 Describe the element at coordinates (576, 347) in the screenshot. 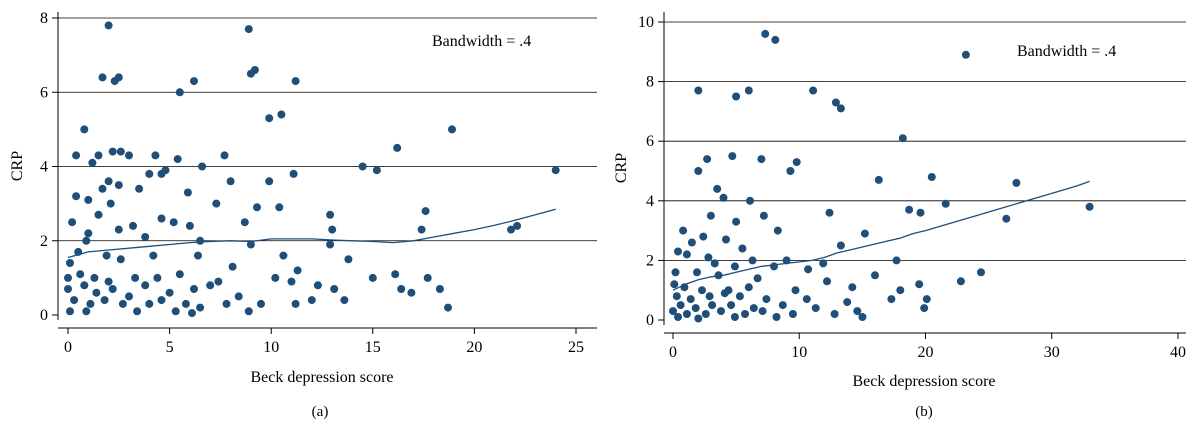

I see `x-tick-label: 25` at that location.